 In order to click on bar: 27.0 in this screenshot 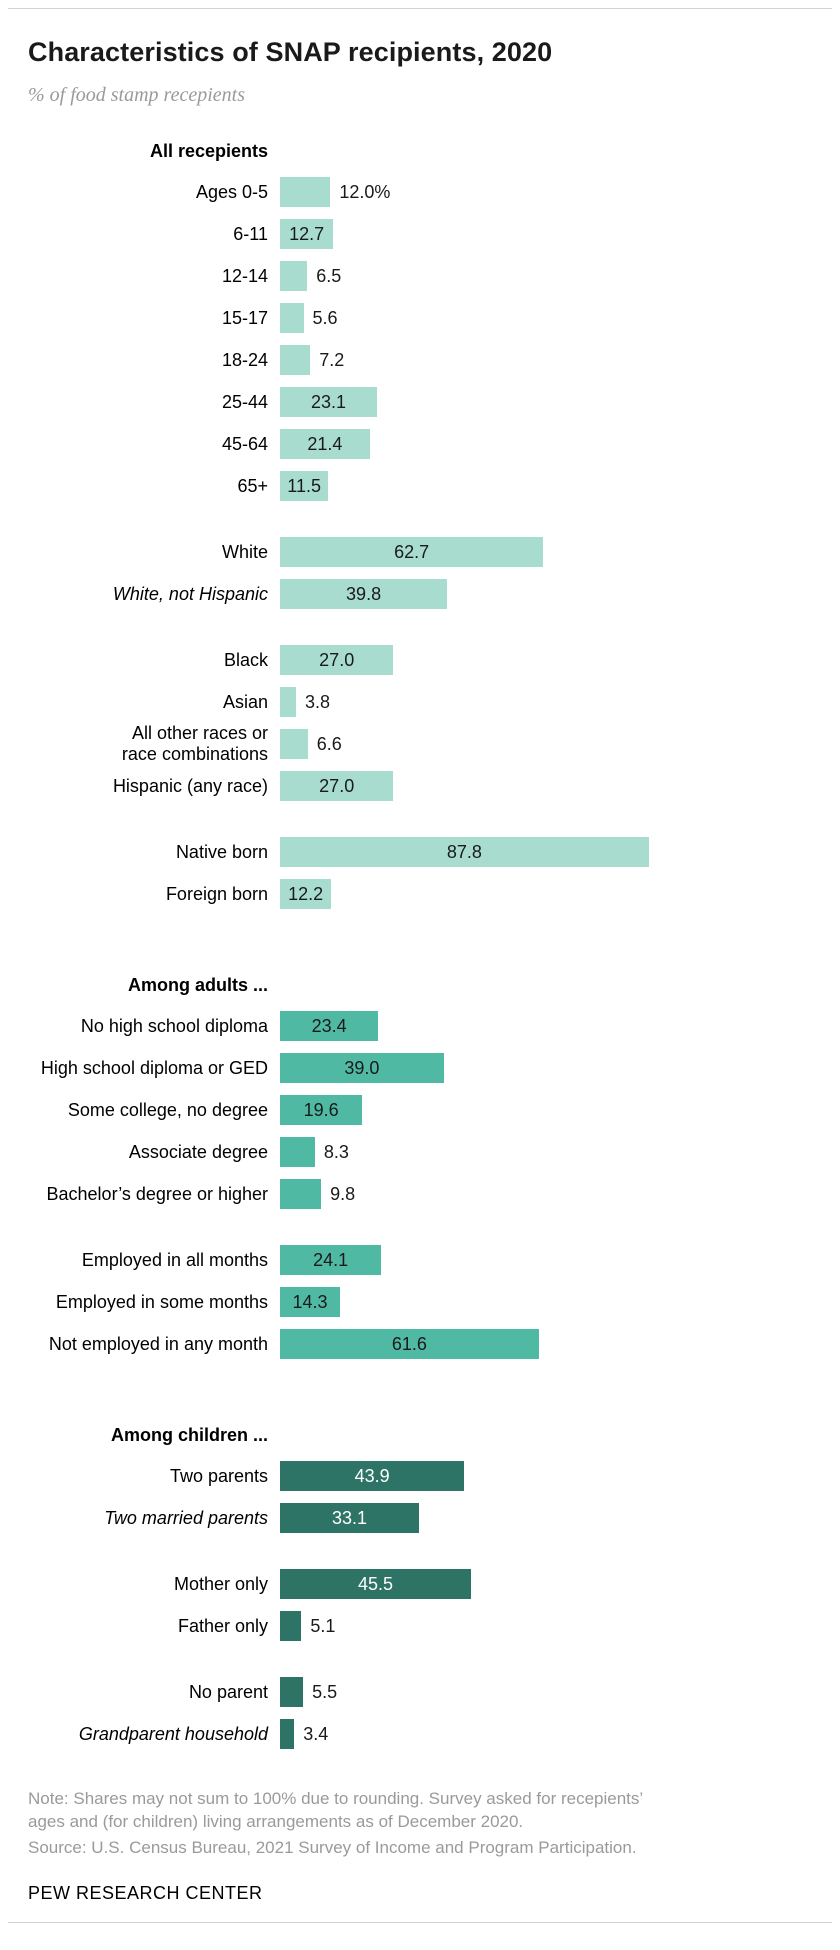, I will do `click(337, 786)`.